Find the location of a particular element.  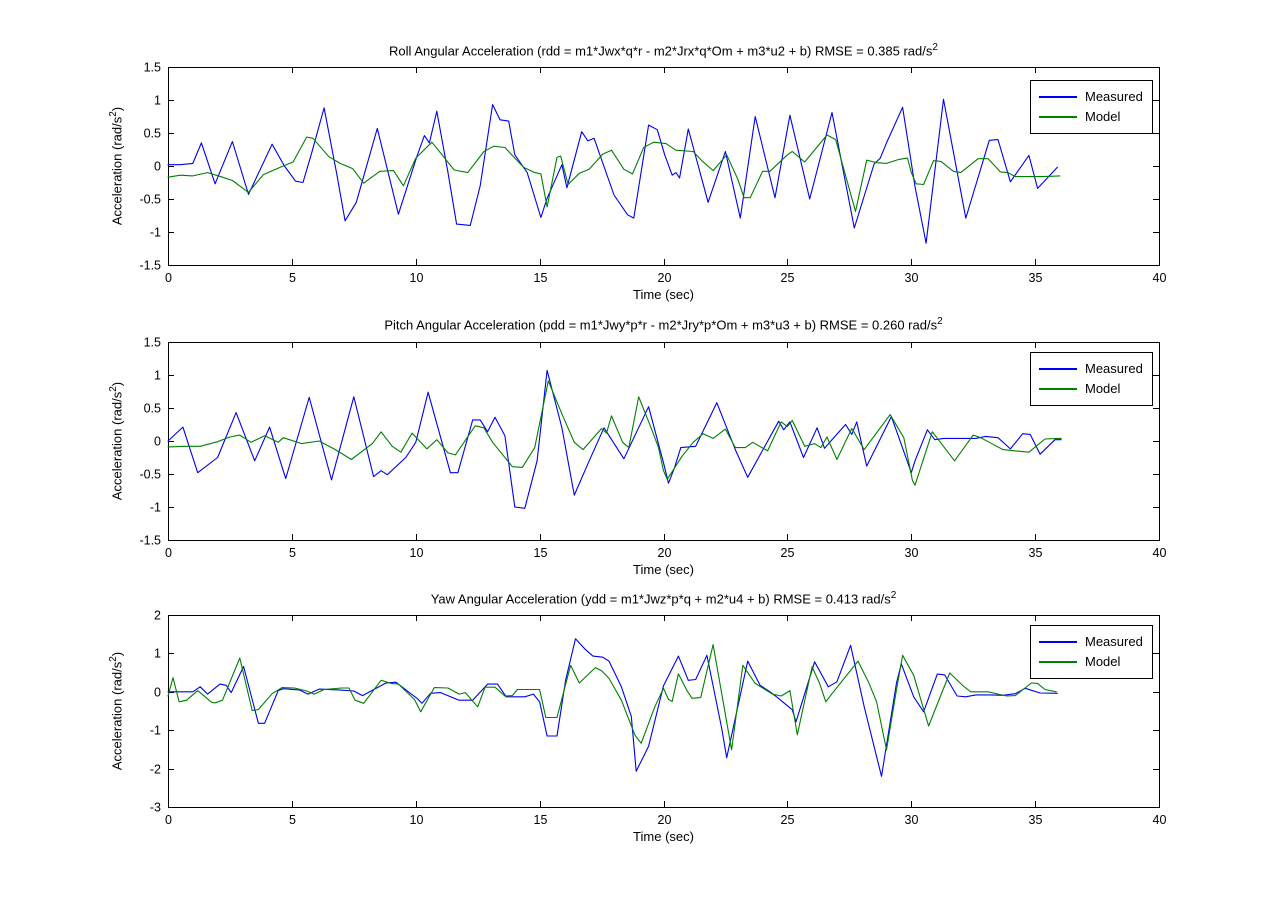

yaw-legend: Measured Model is located at coordinates (1091, 652).